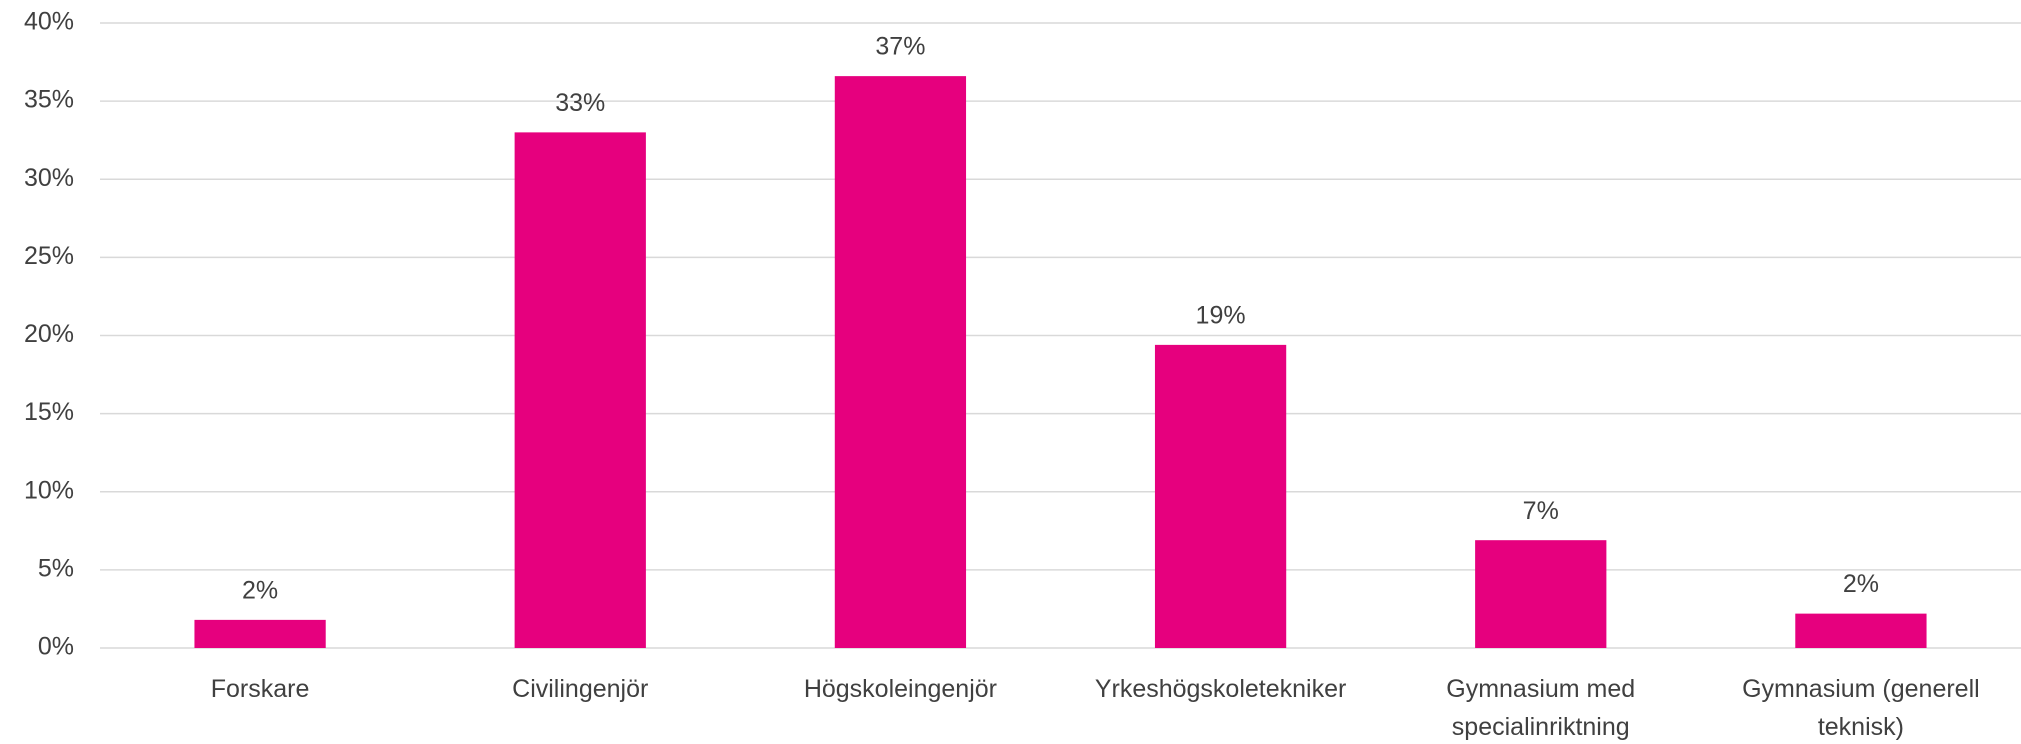 The image size is (2021, 744). I want to click on x-tick-label: Gymnasium (generell teknisk), so click(1861, 708).